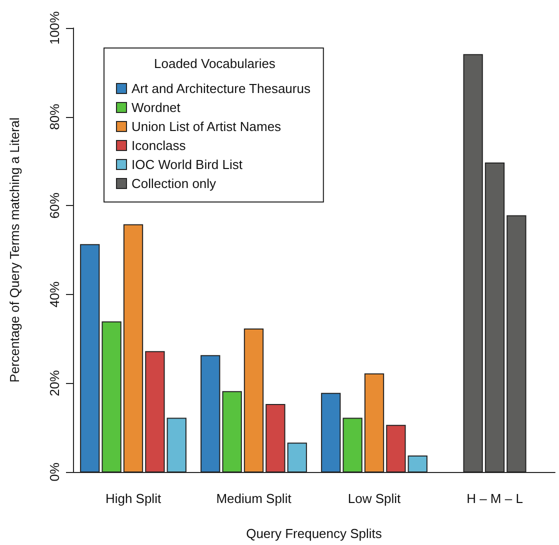  Describe the element at coordinates (207, 126) in the screenshot. I see `legend-label: Union List of Artist Names` at that location.